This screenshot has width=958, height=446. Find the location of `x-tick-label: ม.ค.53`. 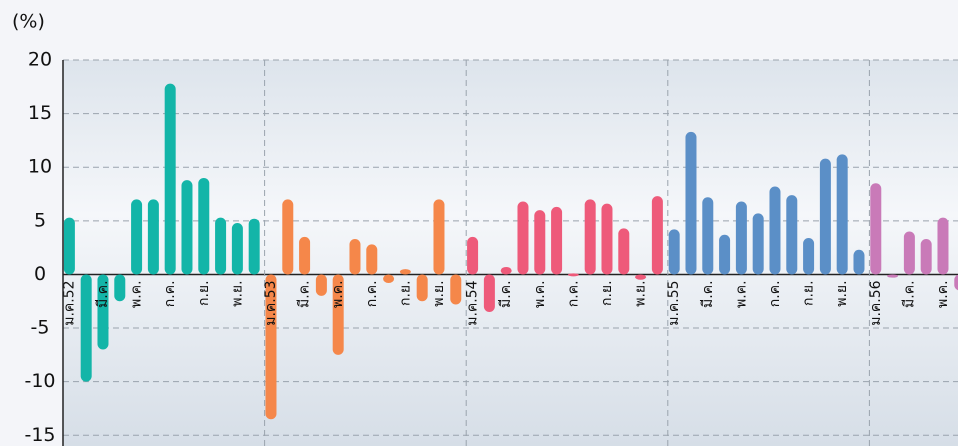

x-tick-label: ม.ค.53 is located at coordinates (271, 302).